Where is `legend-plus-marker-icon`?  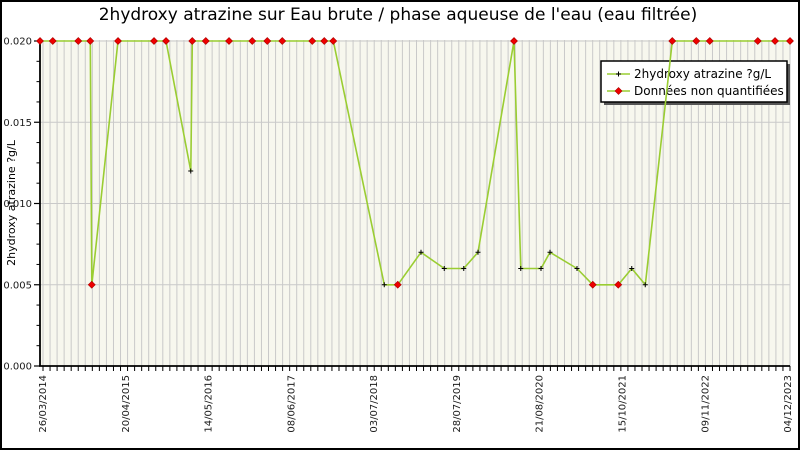
legend-plus-marker-icon is located at coordinates (618, 74).